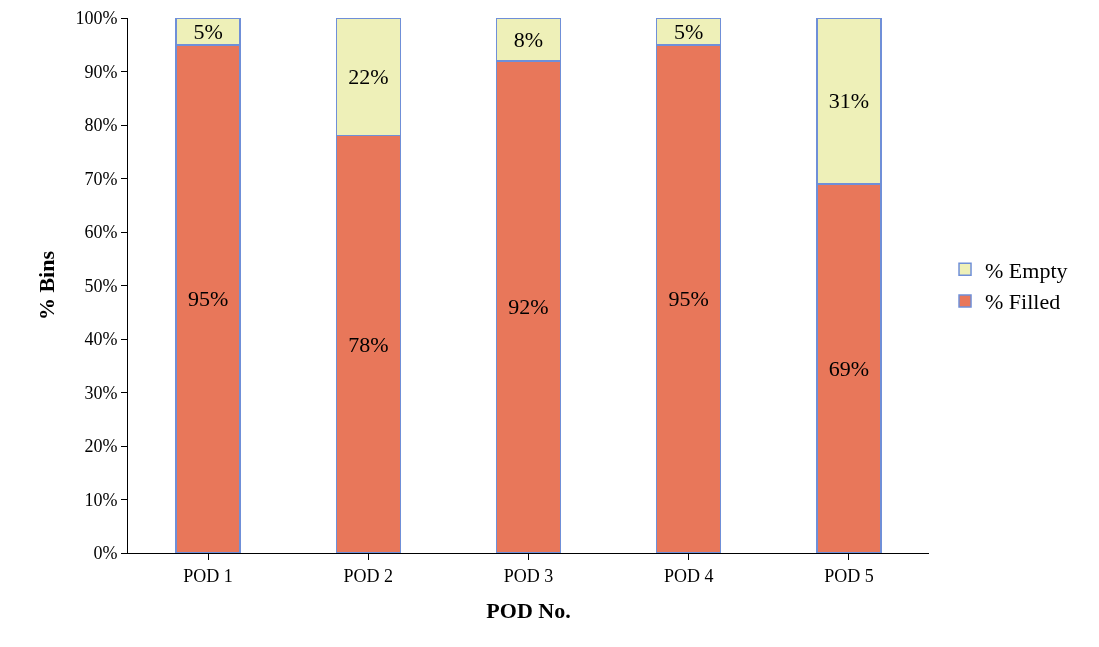 The height and width of the screenshot is (647, 1099). I want to click on y-axis-title: % Bins, so click(47, 285).